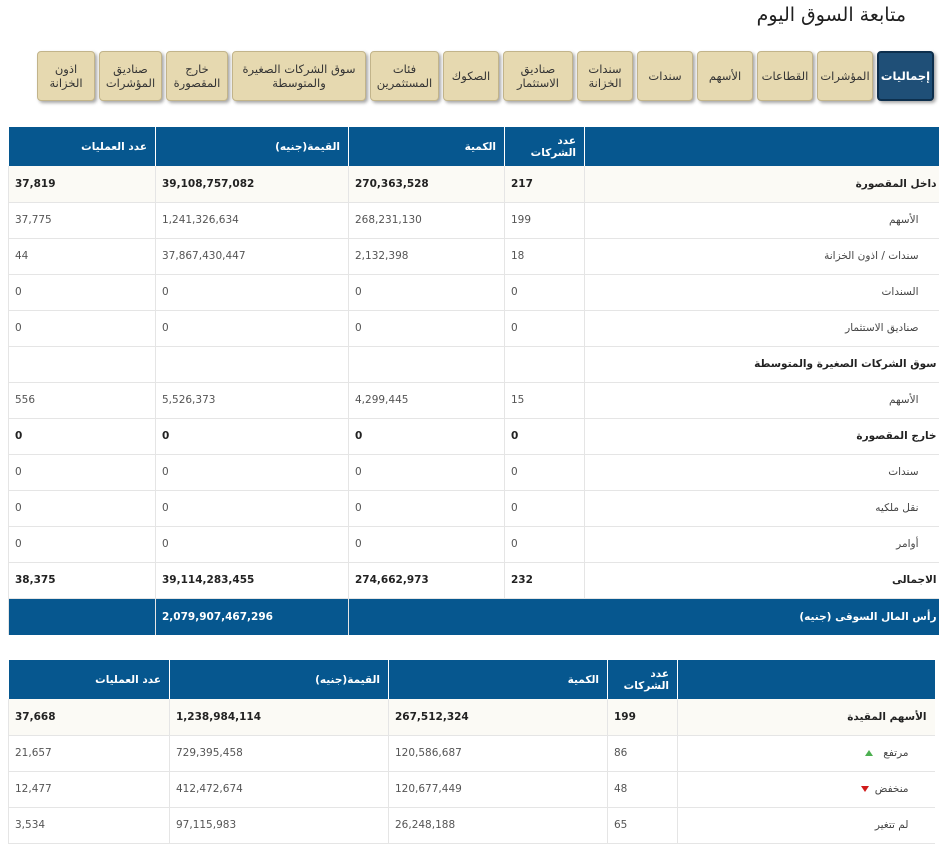 Image resolution: width=939 pixels, height=849 pixels. Describe the element at coordinates (642, 679) in the screenshot. I see `col-companies: عدد الشركات` at that location.